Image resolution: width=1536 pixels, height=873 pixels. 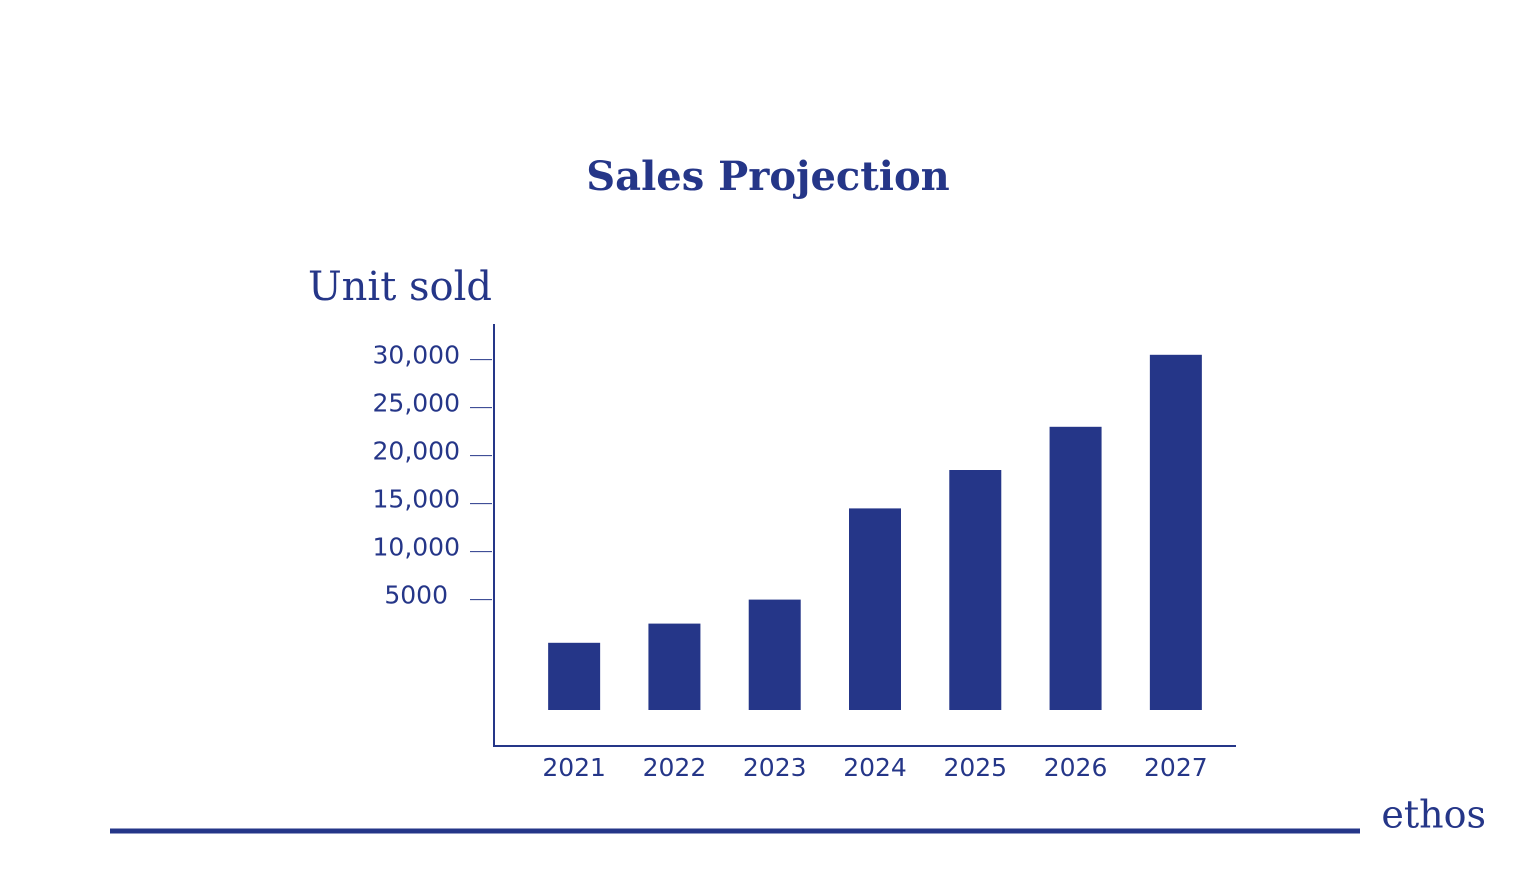 What do you see at coordinates (767, 176) in the screenshot?
I see `chart-title: Sales Projection` at bounding box center [767, 176].